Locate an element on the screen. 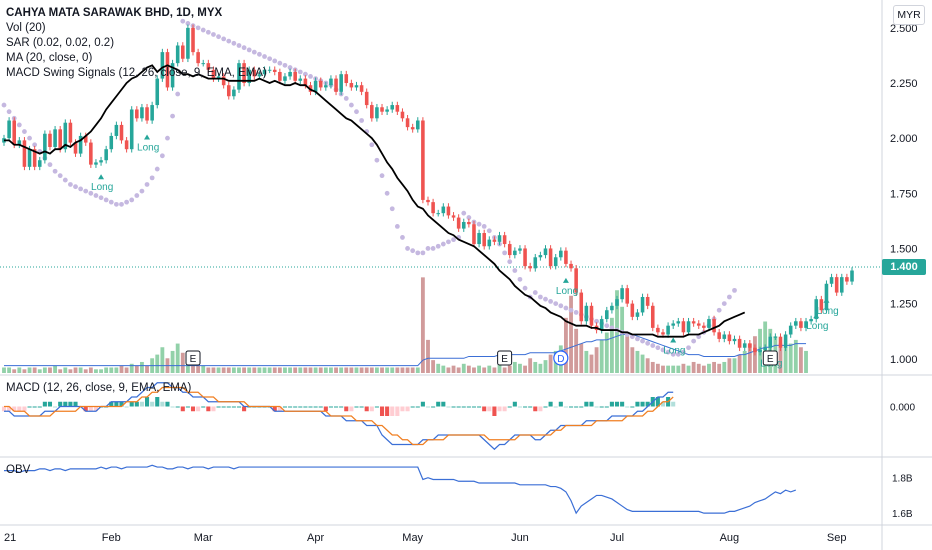 The width and height of the screenshot is (932, 550). dividend-marker is located at coordinates (561, 358).